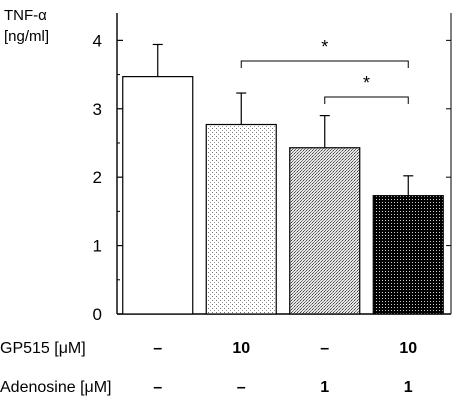 The image size is (474, 404). What do you see at coordinates (97, 40) in the screenshot?
I see `y-tick-label: 4` at bounding box center [97, 40].